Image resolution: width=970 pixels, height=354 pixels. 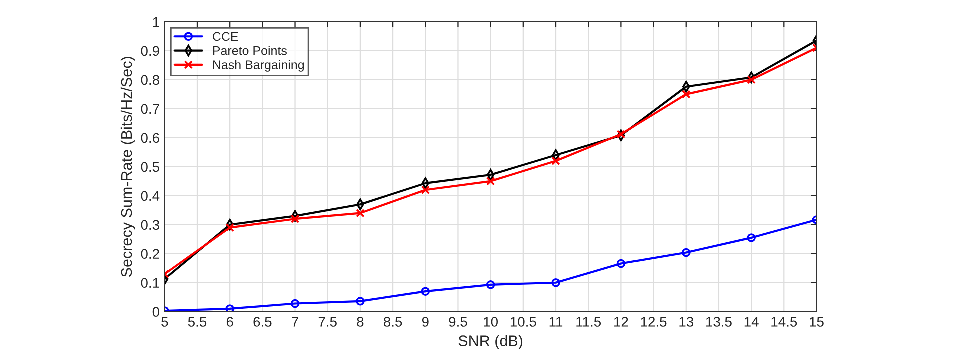 I want to click on y-tick-label: 0.6, so click(x=150, y=138).